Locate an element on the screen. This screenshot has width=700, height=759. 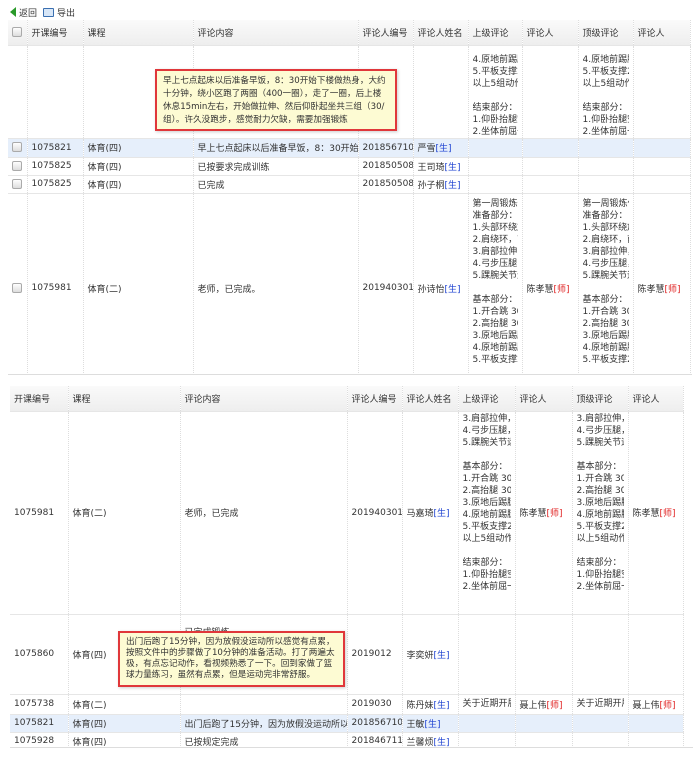
cell-text: 王司琦 is located at coordinates (431, 167).